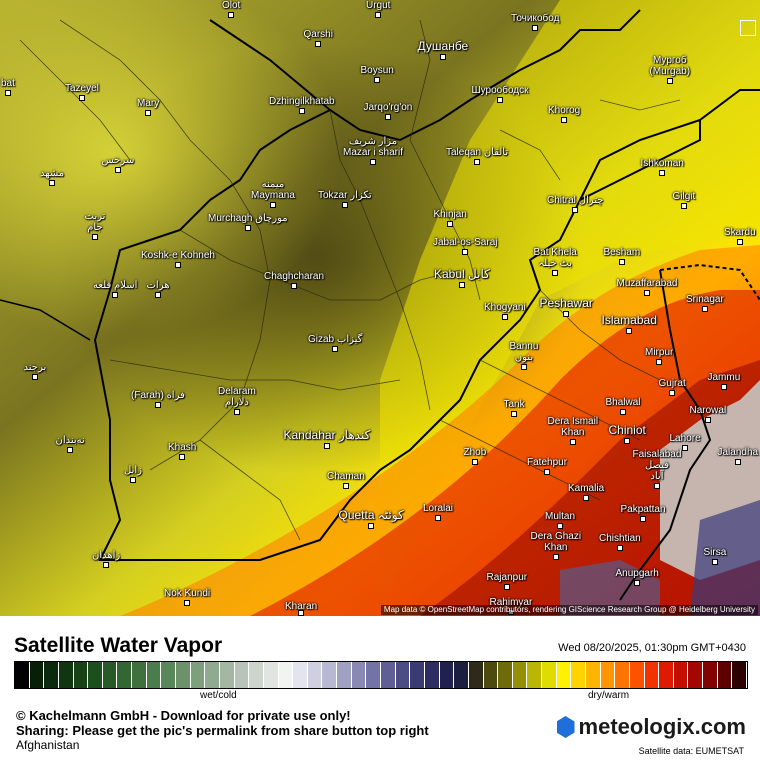 The height and width of the screenshot is (760, 760). What do you see at coordinates (659, 352) in the screenshot?
I see `city-label: Mirpur` at bounding box center [659, 352].